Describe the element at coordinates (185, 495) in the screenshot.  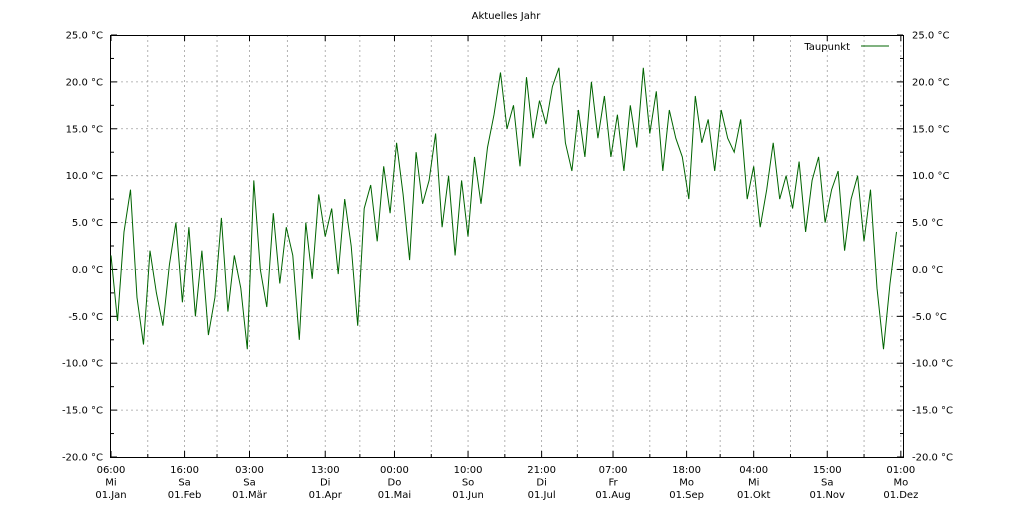
I see `x-tick-label: 01.Feb` at that location.